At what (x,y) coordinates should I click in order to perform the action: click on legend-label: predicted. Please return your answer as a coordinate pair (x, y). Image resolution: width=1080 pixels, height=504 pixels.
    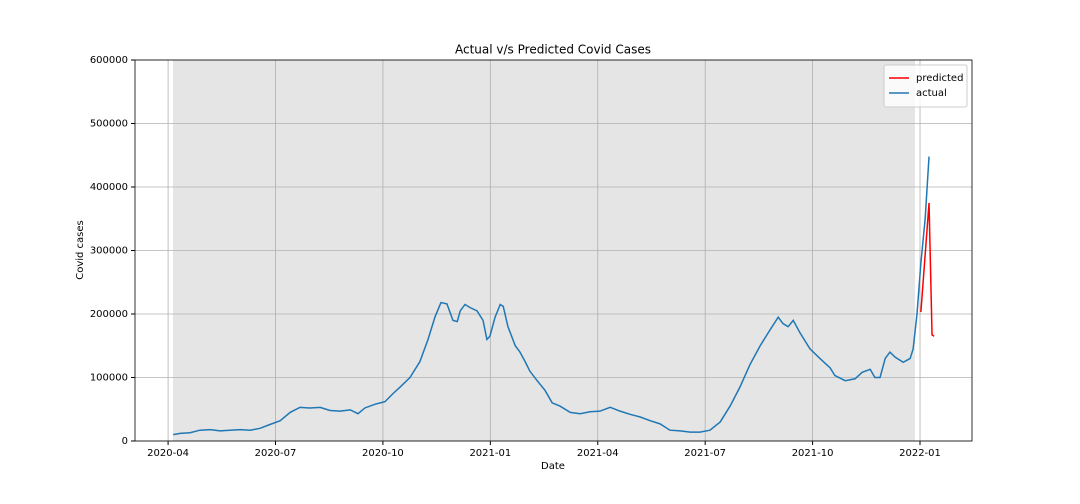
    Looking at the image, I should click on (939, 78).